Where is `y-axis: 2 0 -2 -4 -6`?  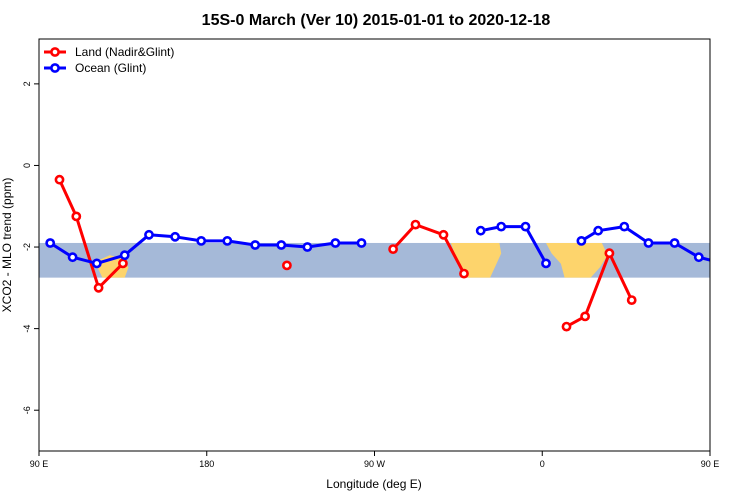 y-axis: 2 0 -2 -4 -6 is located at coordinates (30, 247).